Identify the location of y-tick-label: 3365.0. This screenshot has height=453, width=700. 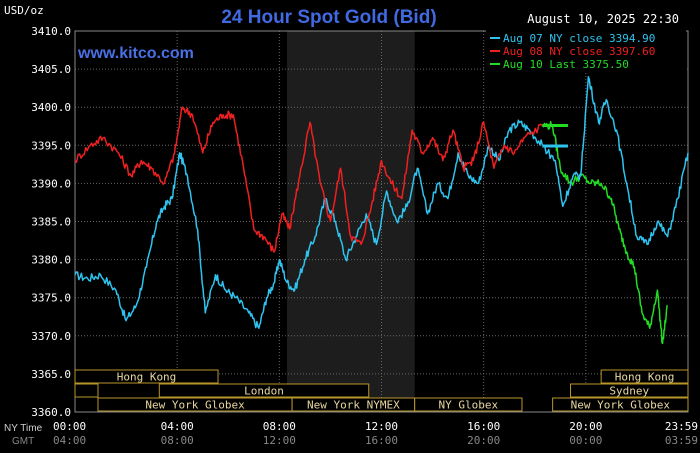
(51, 374).